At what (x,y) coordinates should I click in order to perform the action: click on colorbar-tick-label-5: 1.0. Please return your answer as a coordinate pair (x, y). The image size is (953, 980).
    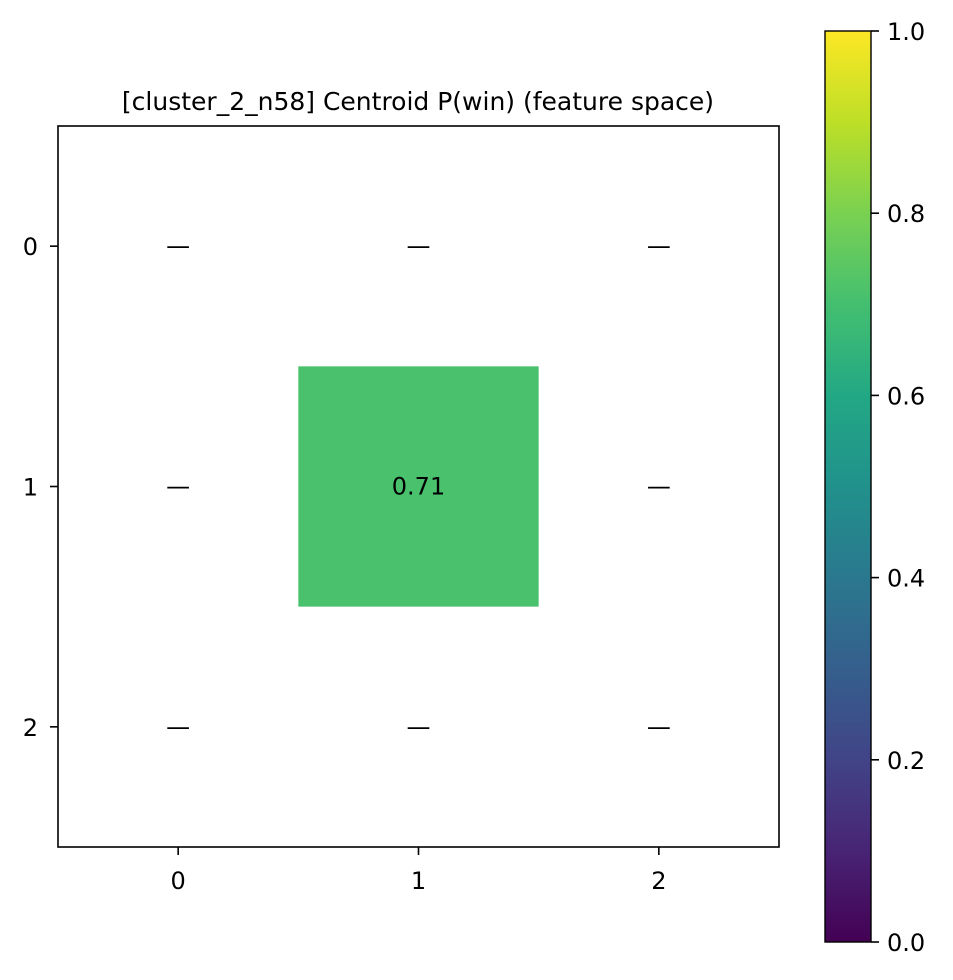
    Looking at the image, I should click on (906, 32).